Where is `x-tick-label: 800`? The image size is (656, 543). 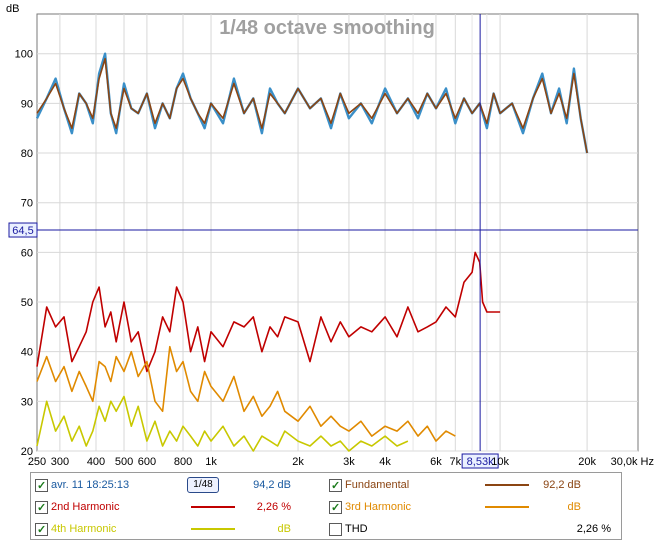
x-tick-label: 800 is located at coordinates (183, 462).